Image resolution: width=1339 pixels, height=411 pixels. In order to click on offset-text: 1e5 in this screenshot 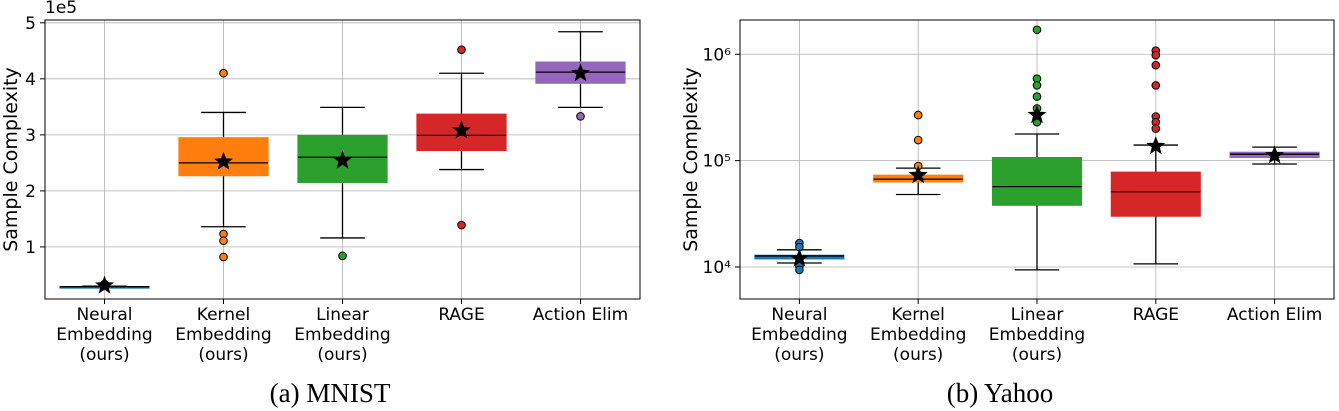, I will do `click(61, 9)`.